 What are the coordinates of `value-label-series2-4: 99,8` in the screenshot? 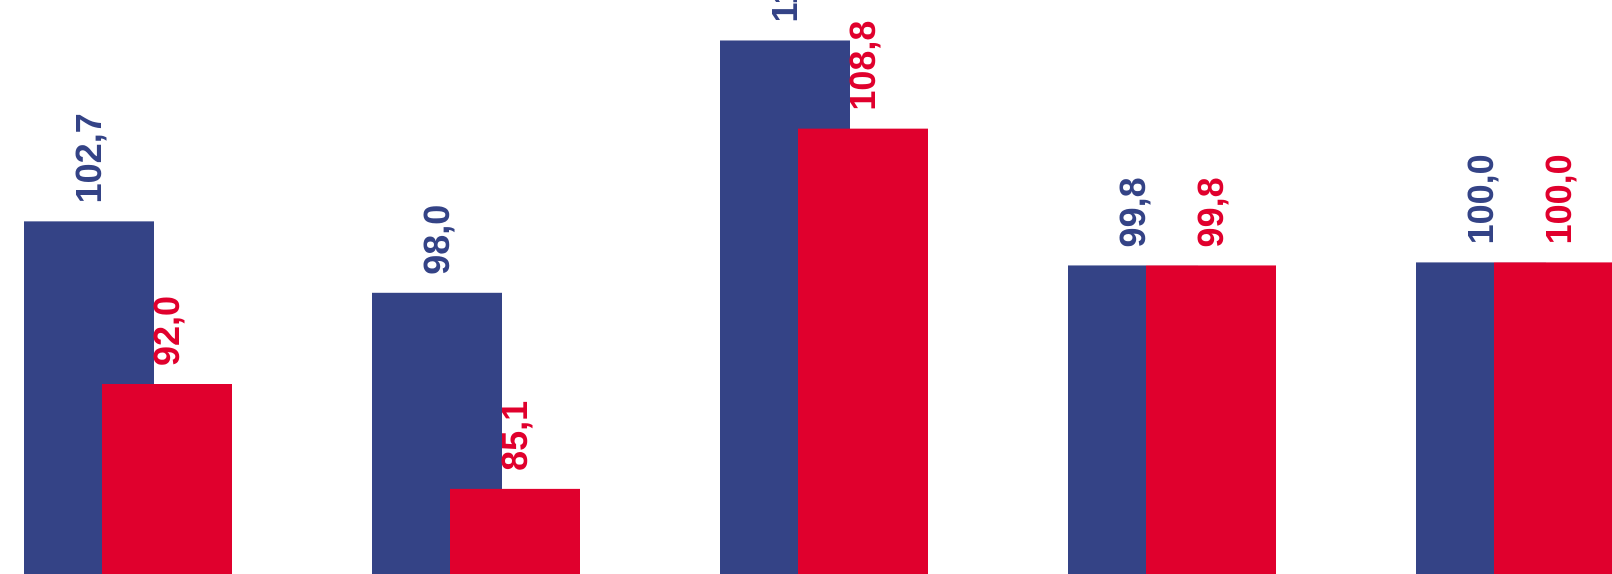 It's located at (1210, 212).